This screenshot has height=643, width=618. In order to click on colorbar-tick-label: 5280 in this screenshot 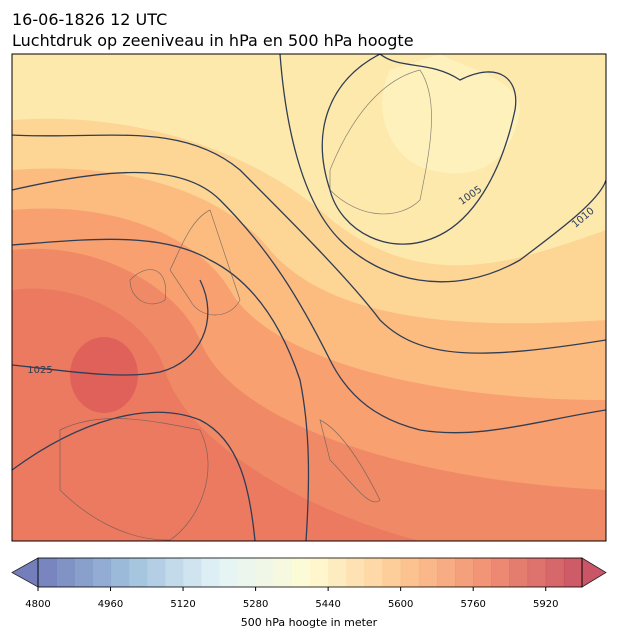, I will do `click(255, 604)`.